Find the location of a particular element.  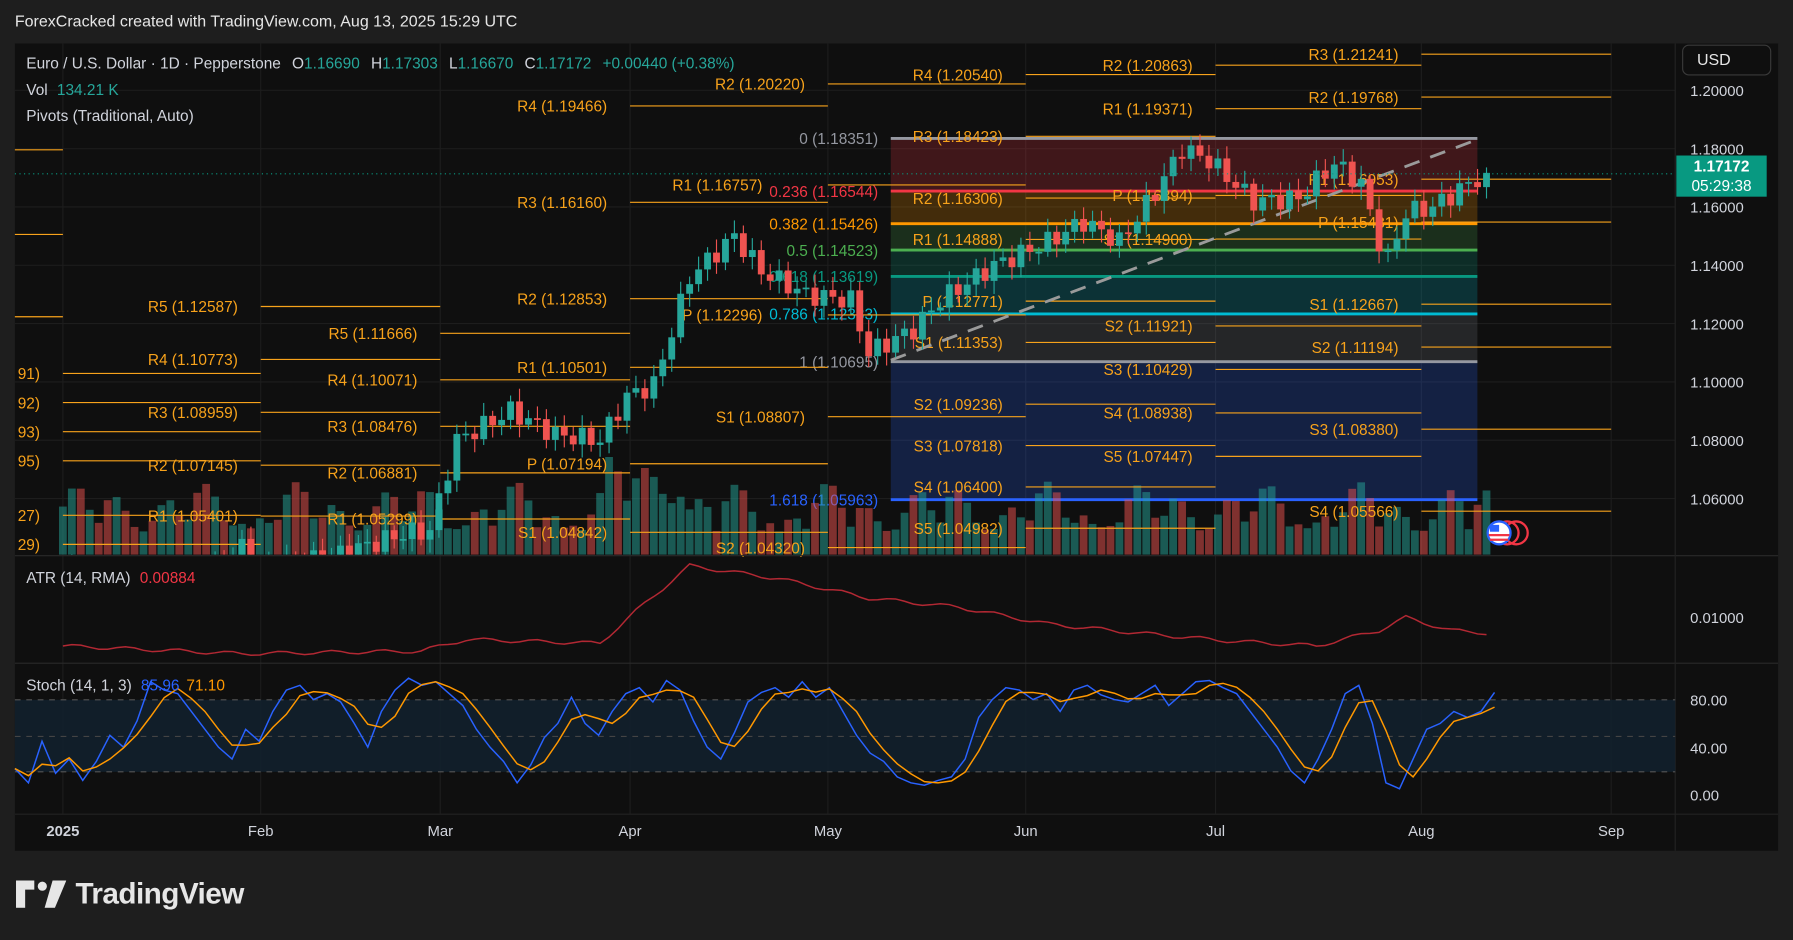

us-flag-icon is located at coordinates (1507, 533).